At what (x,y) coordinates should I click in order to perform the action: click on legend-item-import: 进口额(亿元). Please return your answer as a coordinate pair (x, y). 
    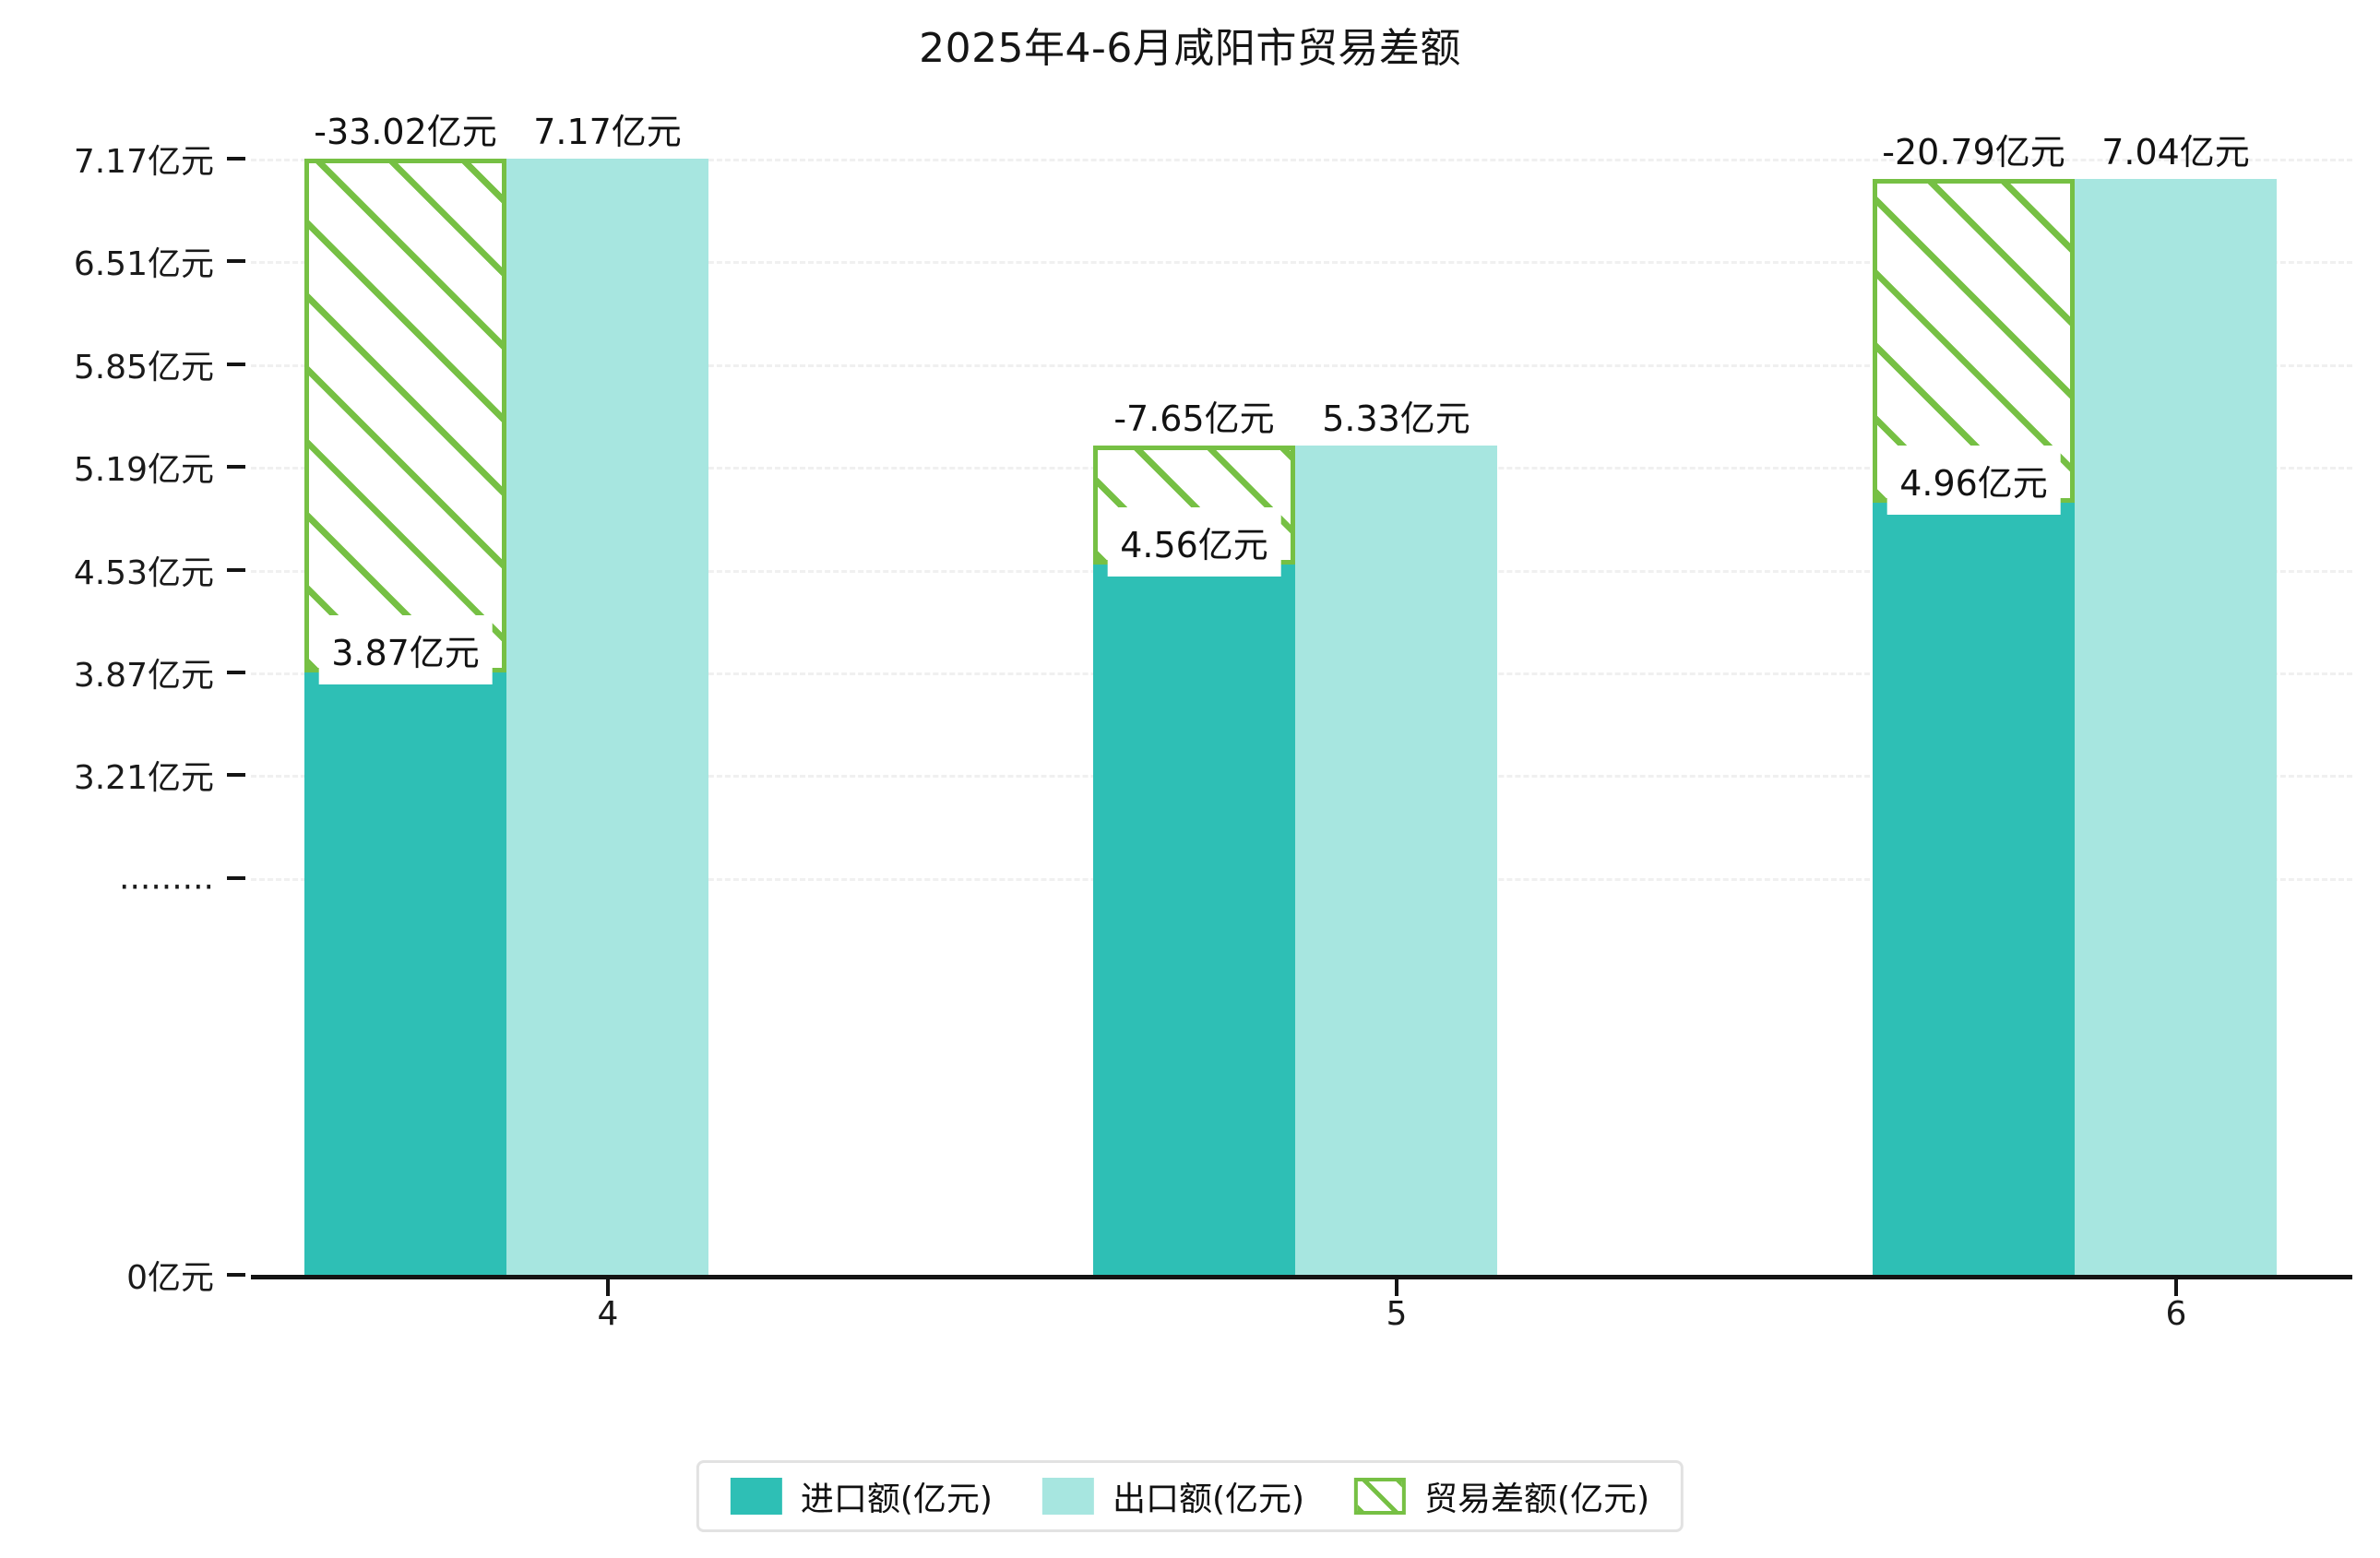
    Looking at the image, I should click on (861, 1496).